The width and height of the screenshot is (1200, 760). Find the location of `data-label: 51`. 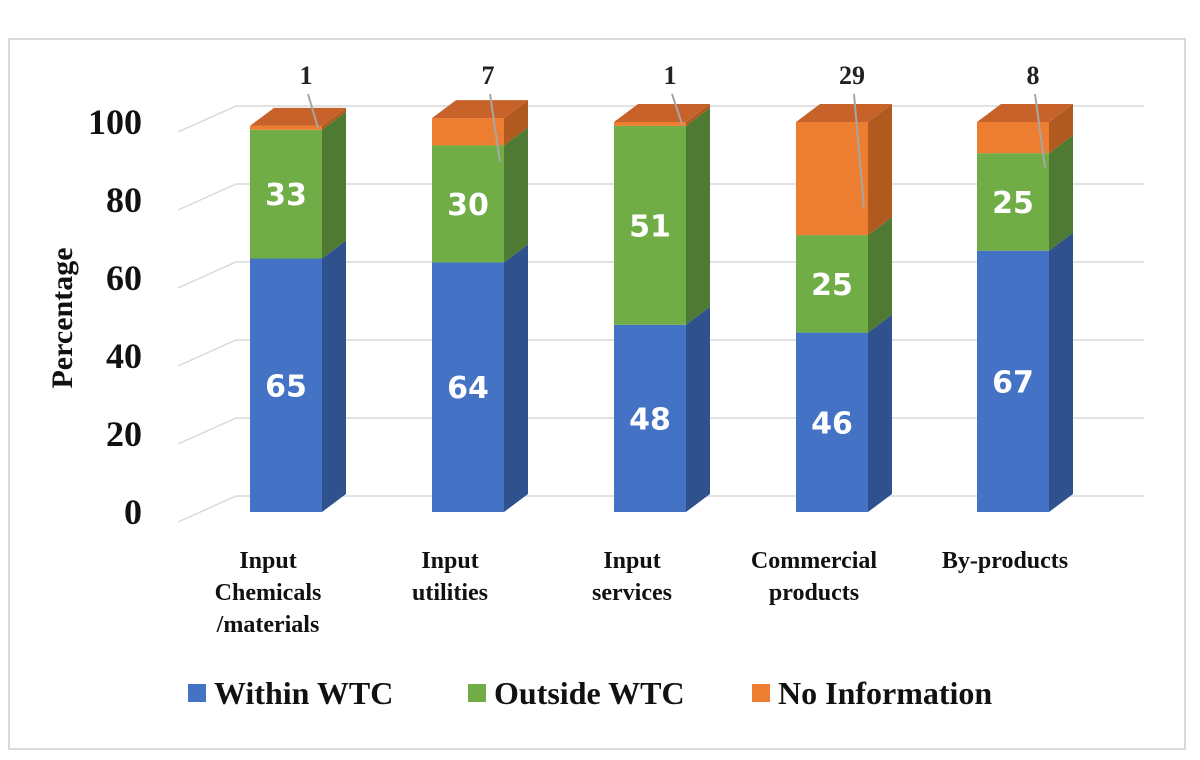

data-label: 51 is located at coordinates (650, 226).